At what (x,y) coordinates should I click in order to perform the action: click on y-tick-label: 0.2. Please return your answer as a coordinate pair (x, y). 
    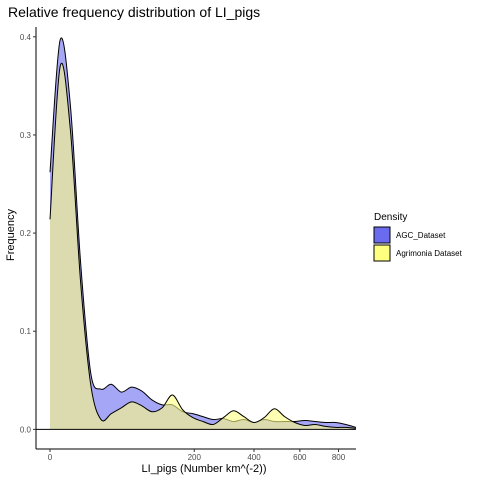
    Looking at the image, I should click on (26, 233).